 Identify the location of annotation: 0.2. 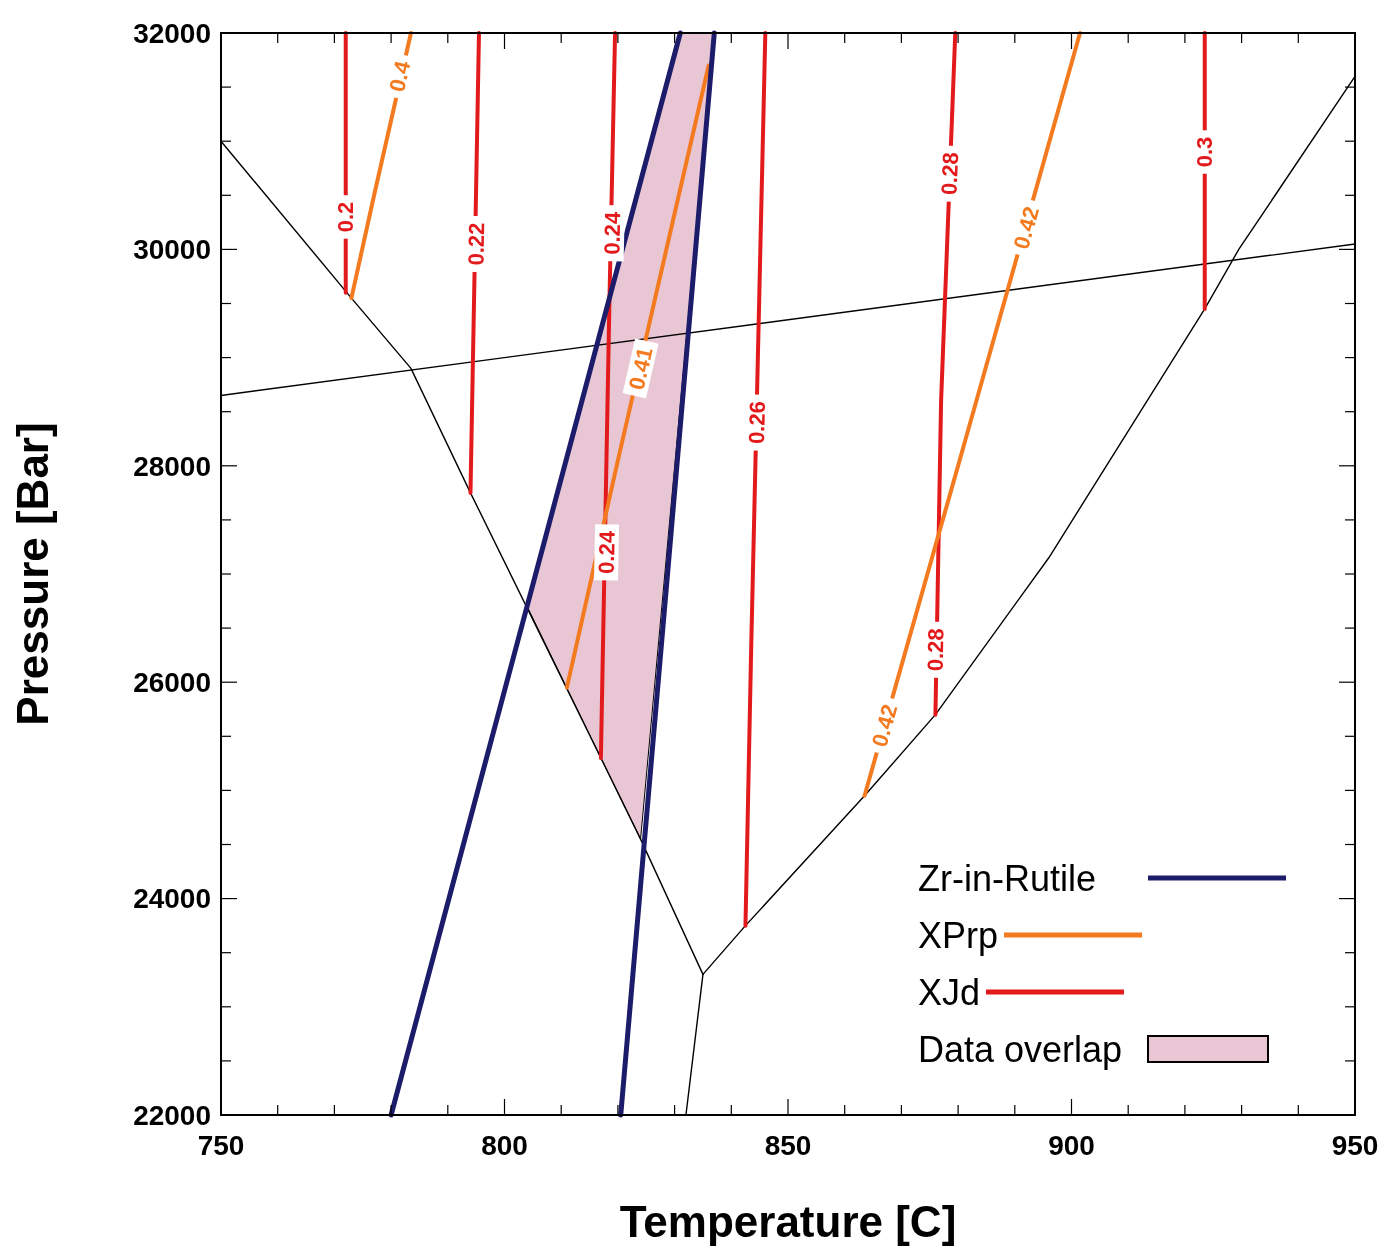
(346, 217).